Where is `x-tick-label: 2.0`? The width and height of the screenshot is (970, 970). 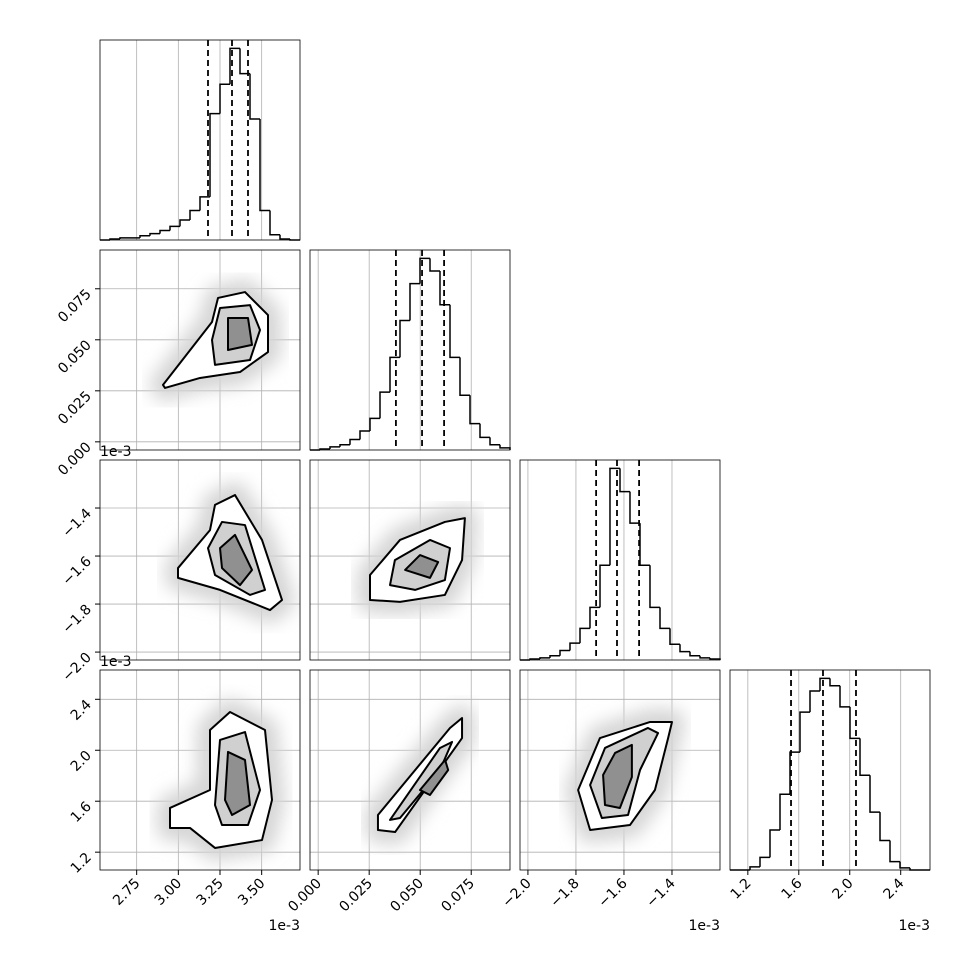
x-tick-label: 2.0 is located at coordinates (843, 889).